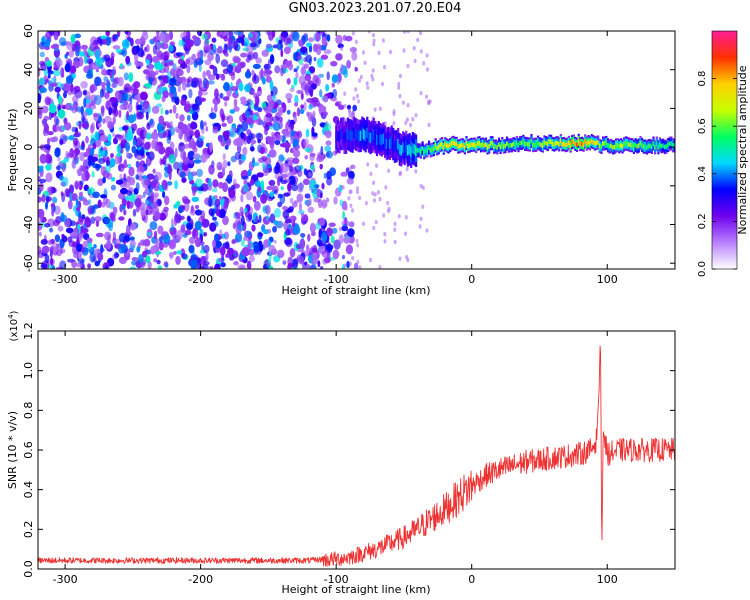 The height and width of the screenshot is (600, 750). What do you see at coordinates (702, 126) in the screenshot?
I see `colorbar-tick-label: 0.6` at bounding box center [702, 126].